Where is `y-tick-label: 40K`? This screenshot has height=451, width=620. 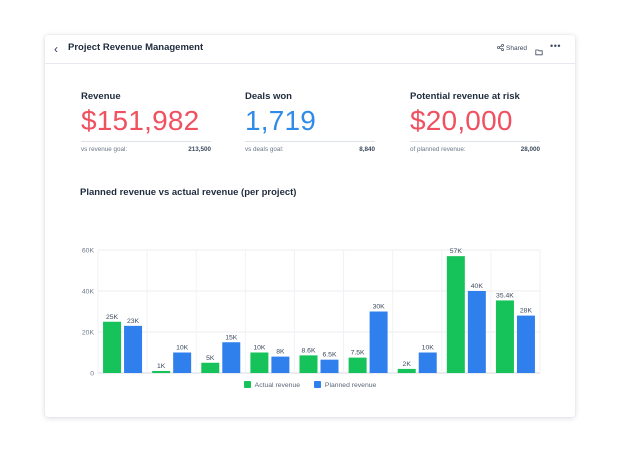
y-tick-label: 40K is located at coordinates (88, 292).